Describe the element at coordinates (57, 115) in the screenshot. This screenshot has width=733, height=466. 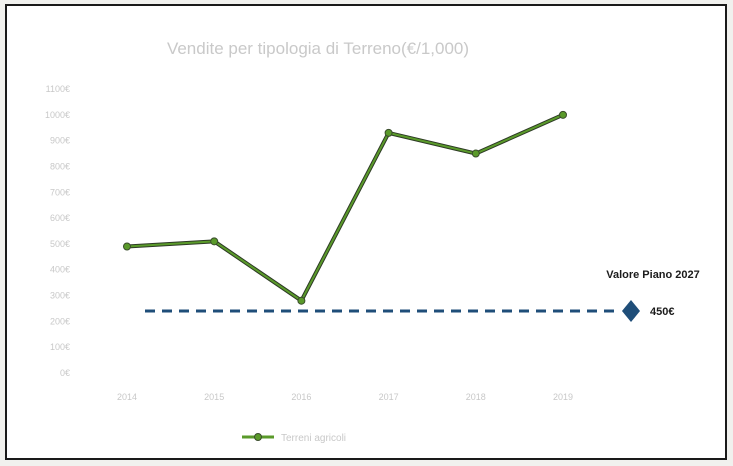
I see `y-tick-label: 1000€` at that location.